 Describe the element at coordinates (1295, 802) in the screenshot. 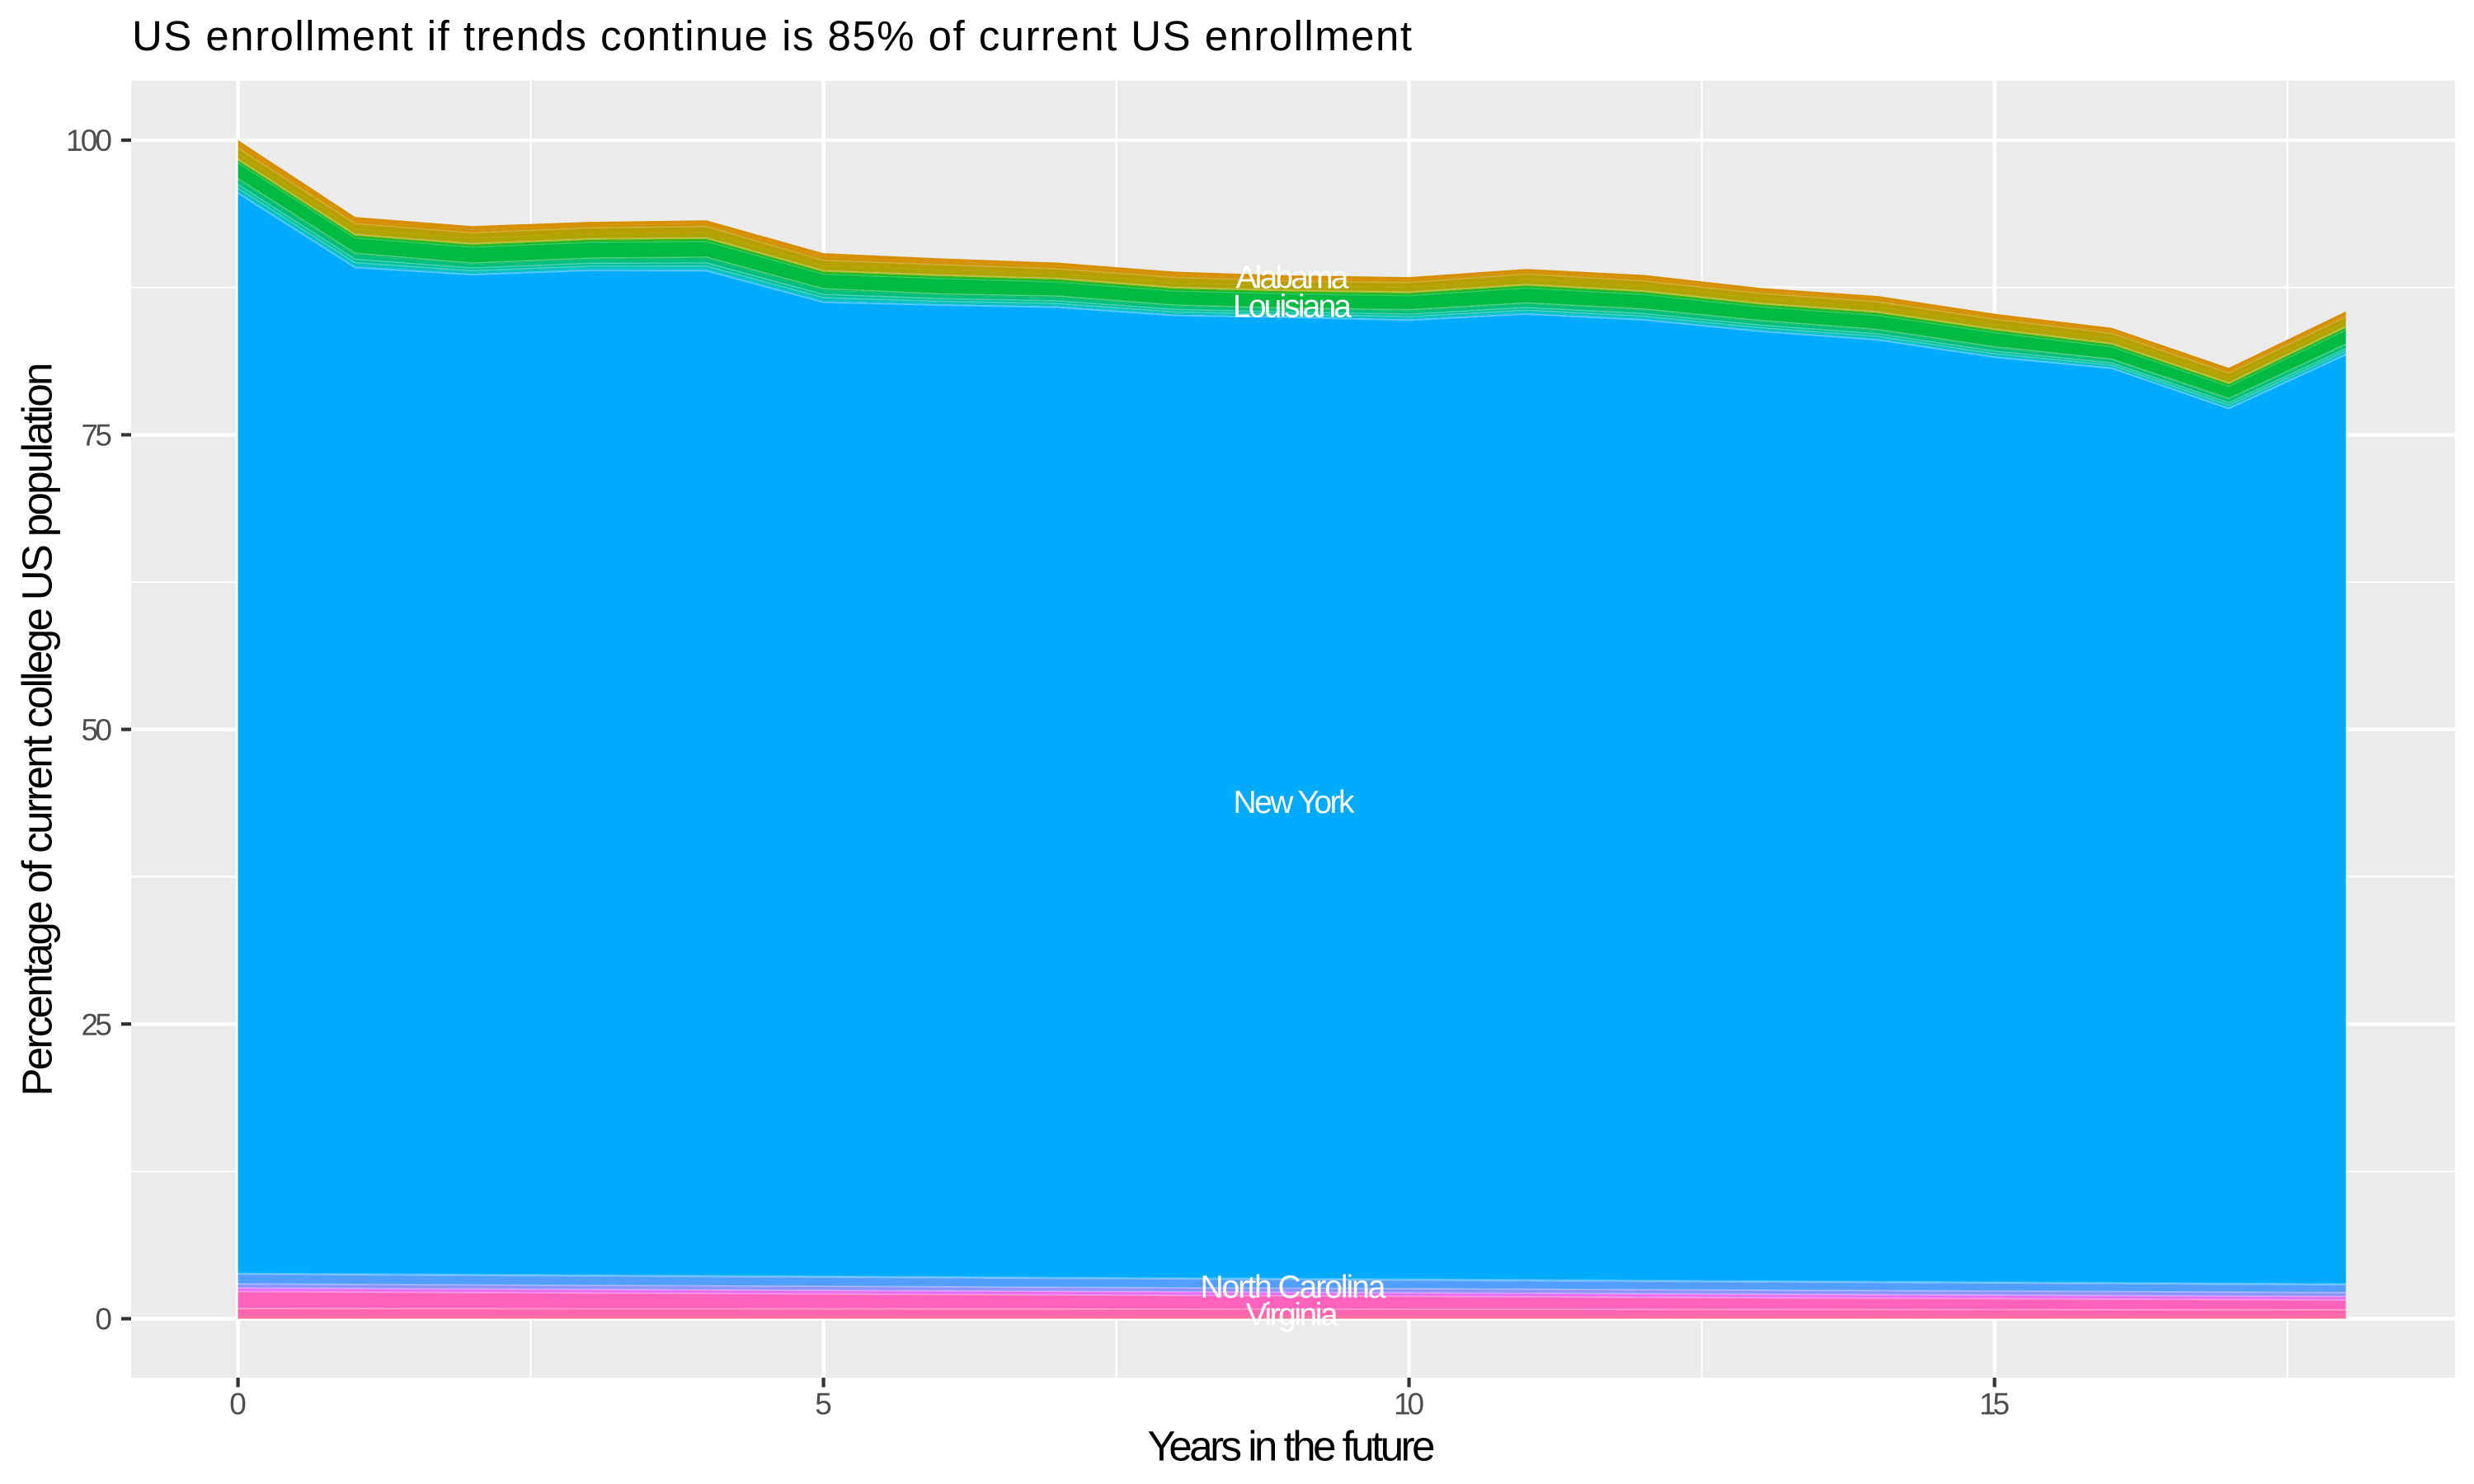

I see `svg-text: New York` at that location.